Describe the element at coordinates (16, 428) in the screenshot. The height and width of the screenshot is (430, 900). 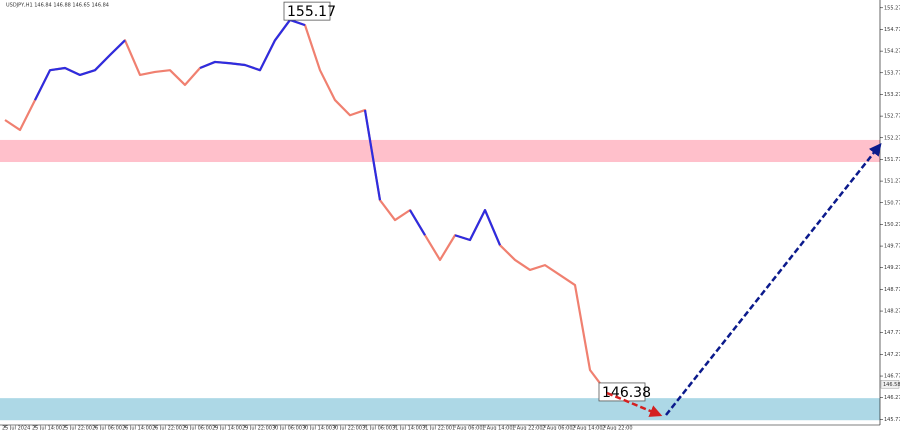
I see `x-tick-label: 25 Jul 2024` at that location.